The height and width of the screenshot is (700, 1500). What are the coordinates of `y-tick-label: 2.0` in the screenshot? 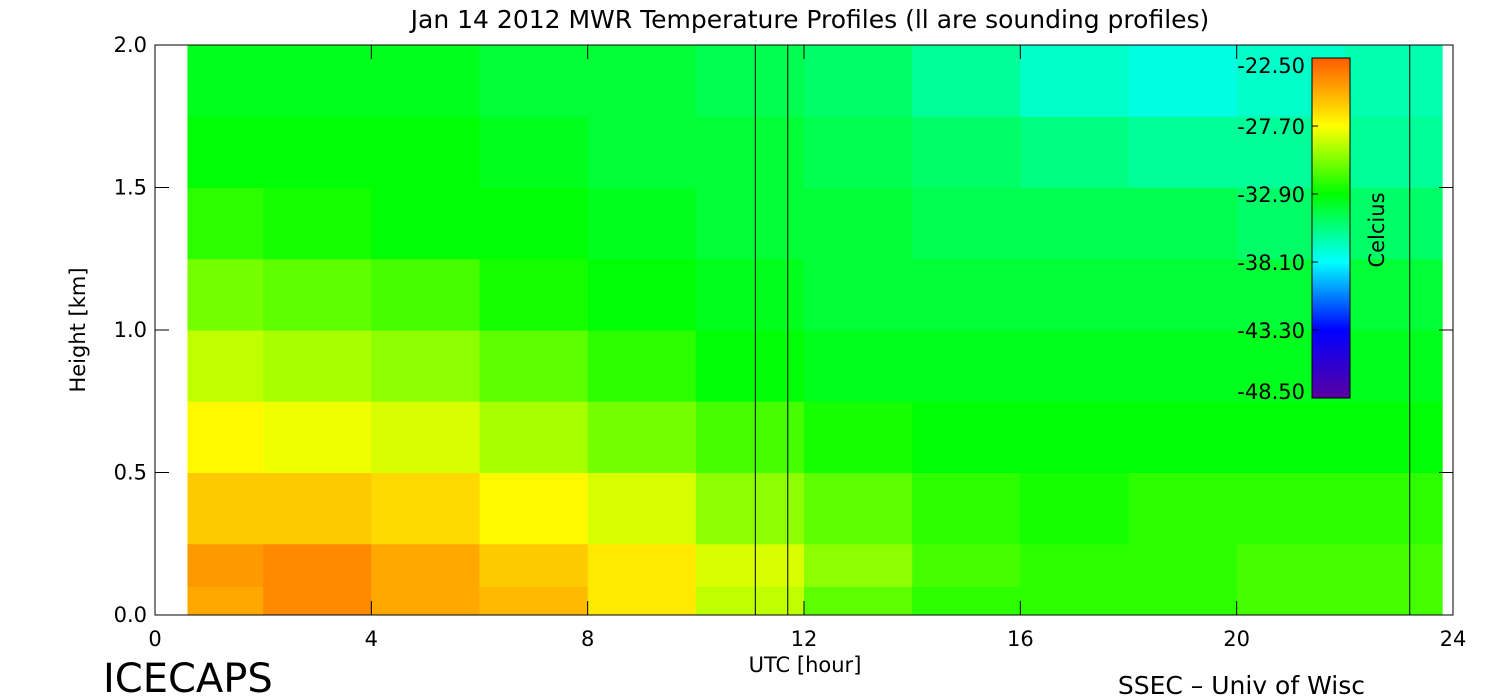 It's located at (130, 45).